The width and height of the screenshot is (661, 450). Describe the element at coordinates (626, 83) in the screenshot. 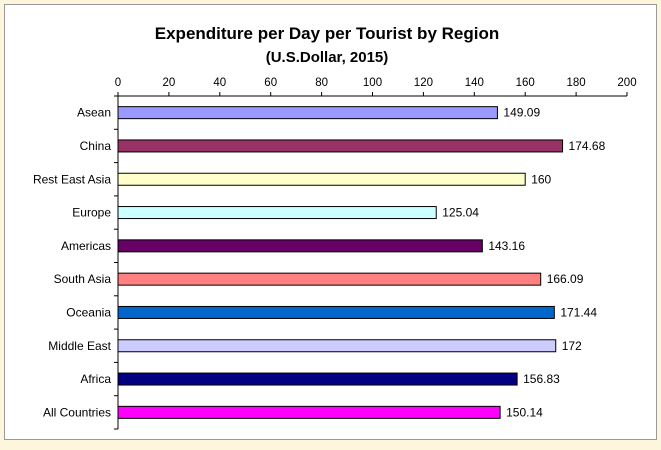

I see `x-tick-label: 200` at that location.